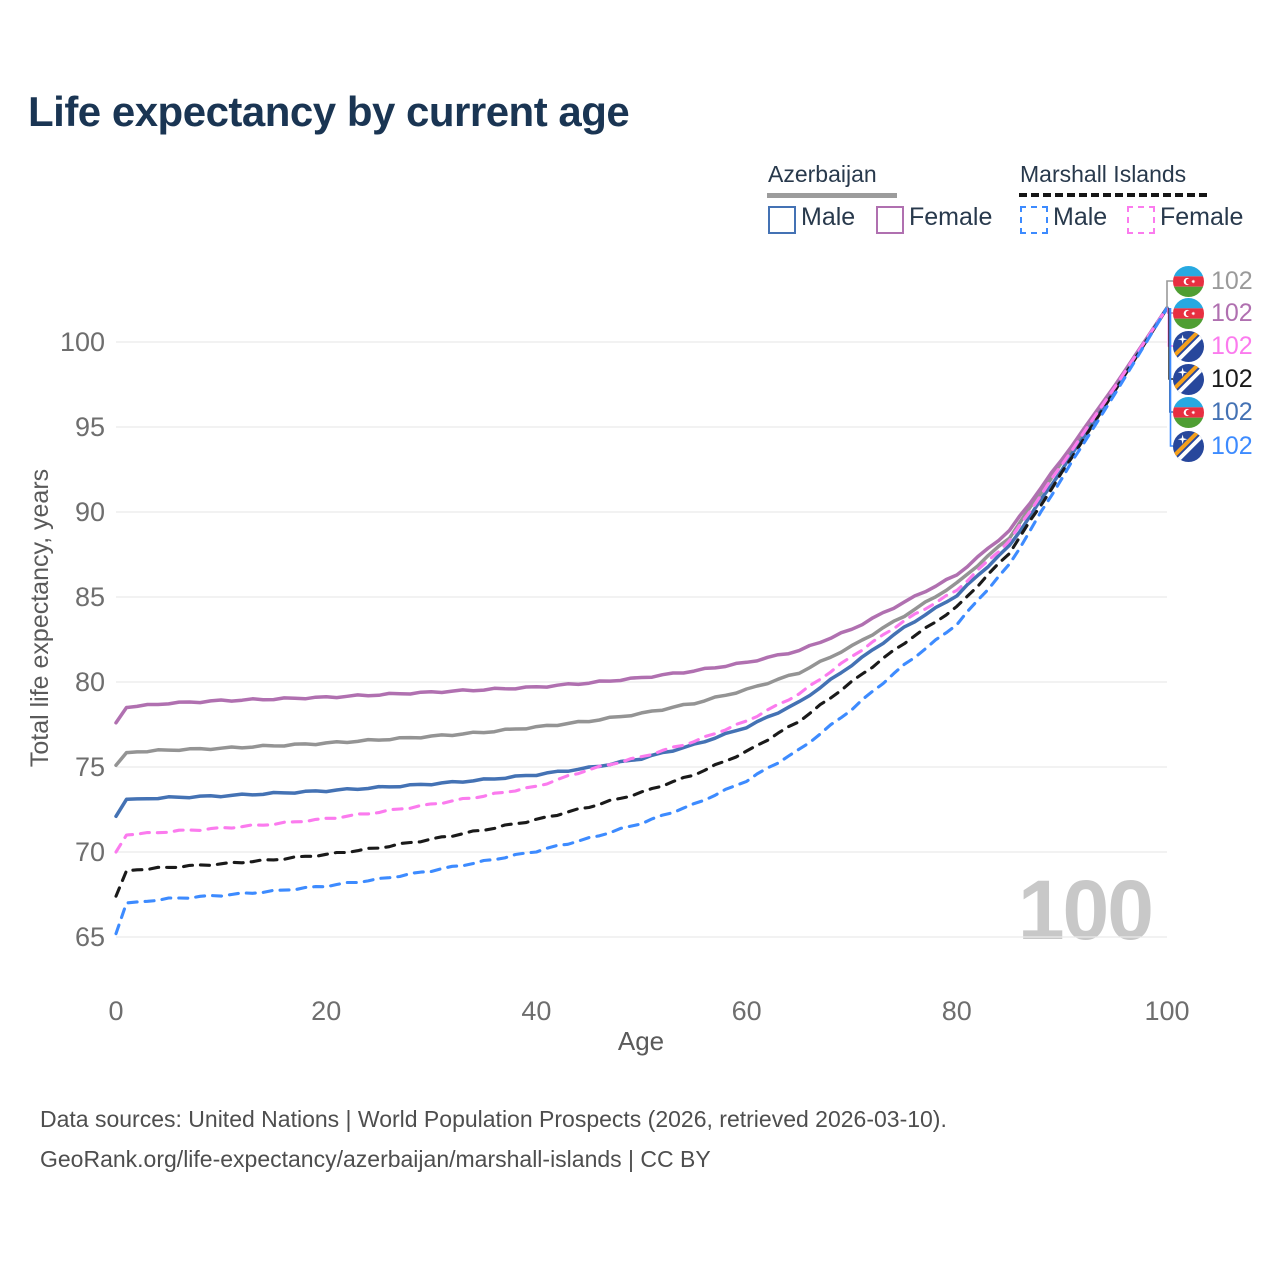 This screenshot has width=1280, height=1280. Describe the element at coordinates (828, 217) in the screenshot. I see `legend-item-azerbaijan-male: Male` at that location.